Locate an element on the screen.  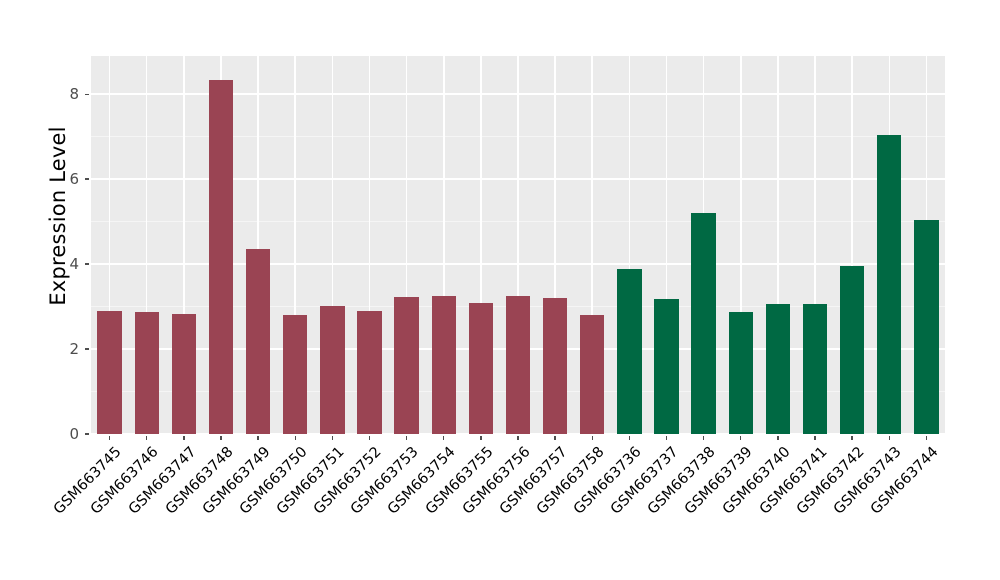
y-axis-title: Expression Level is located at coordinates (58, 216).